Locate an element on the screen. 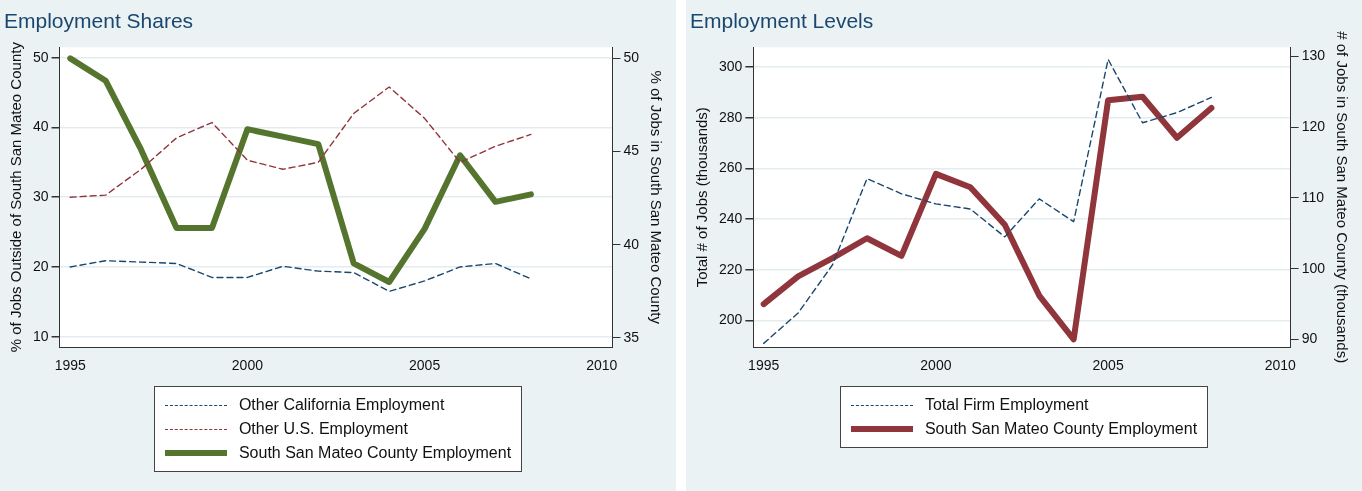 This screenshot has height=491, width=1362. y2-axis-title: # of Jobs in South San Mateo County (thousands) is located at coordinates (1342, 197).